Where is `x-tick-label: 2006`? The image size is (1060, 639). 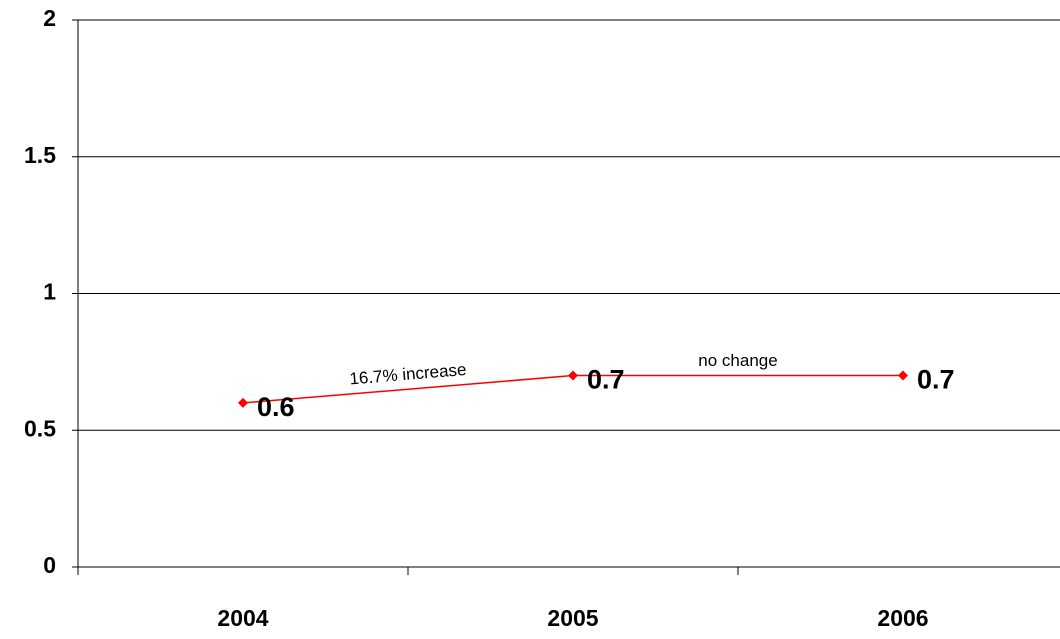 x-tick-label: 2006 is located at coordinates (902, 618).